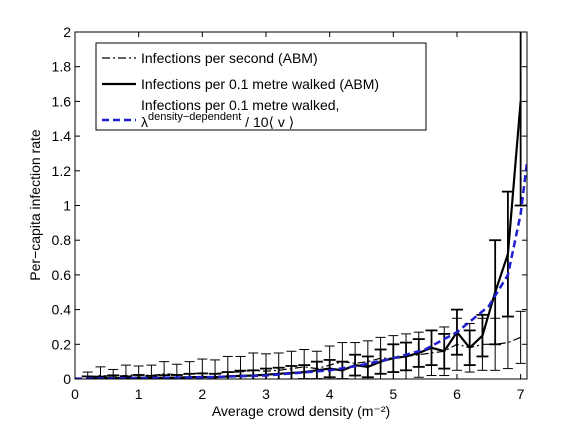 This screenshot has width=581, height=426. Describe the element at coordinates (62, 171) in the screenshot. I see `y-tick-label: 1.2` at that location.